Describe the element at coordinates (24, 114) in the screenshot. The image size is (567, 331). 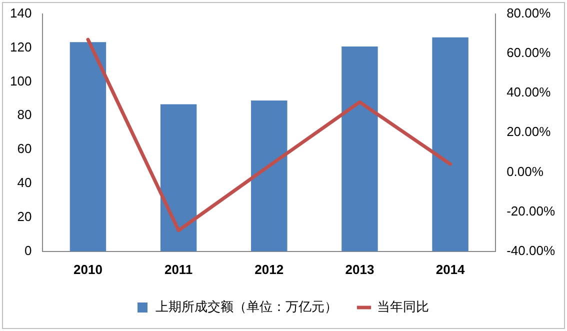
I see `y-tick-label: 80` at that location.